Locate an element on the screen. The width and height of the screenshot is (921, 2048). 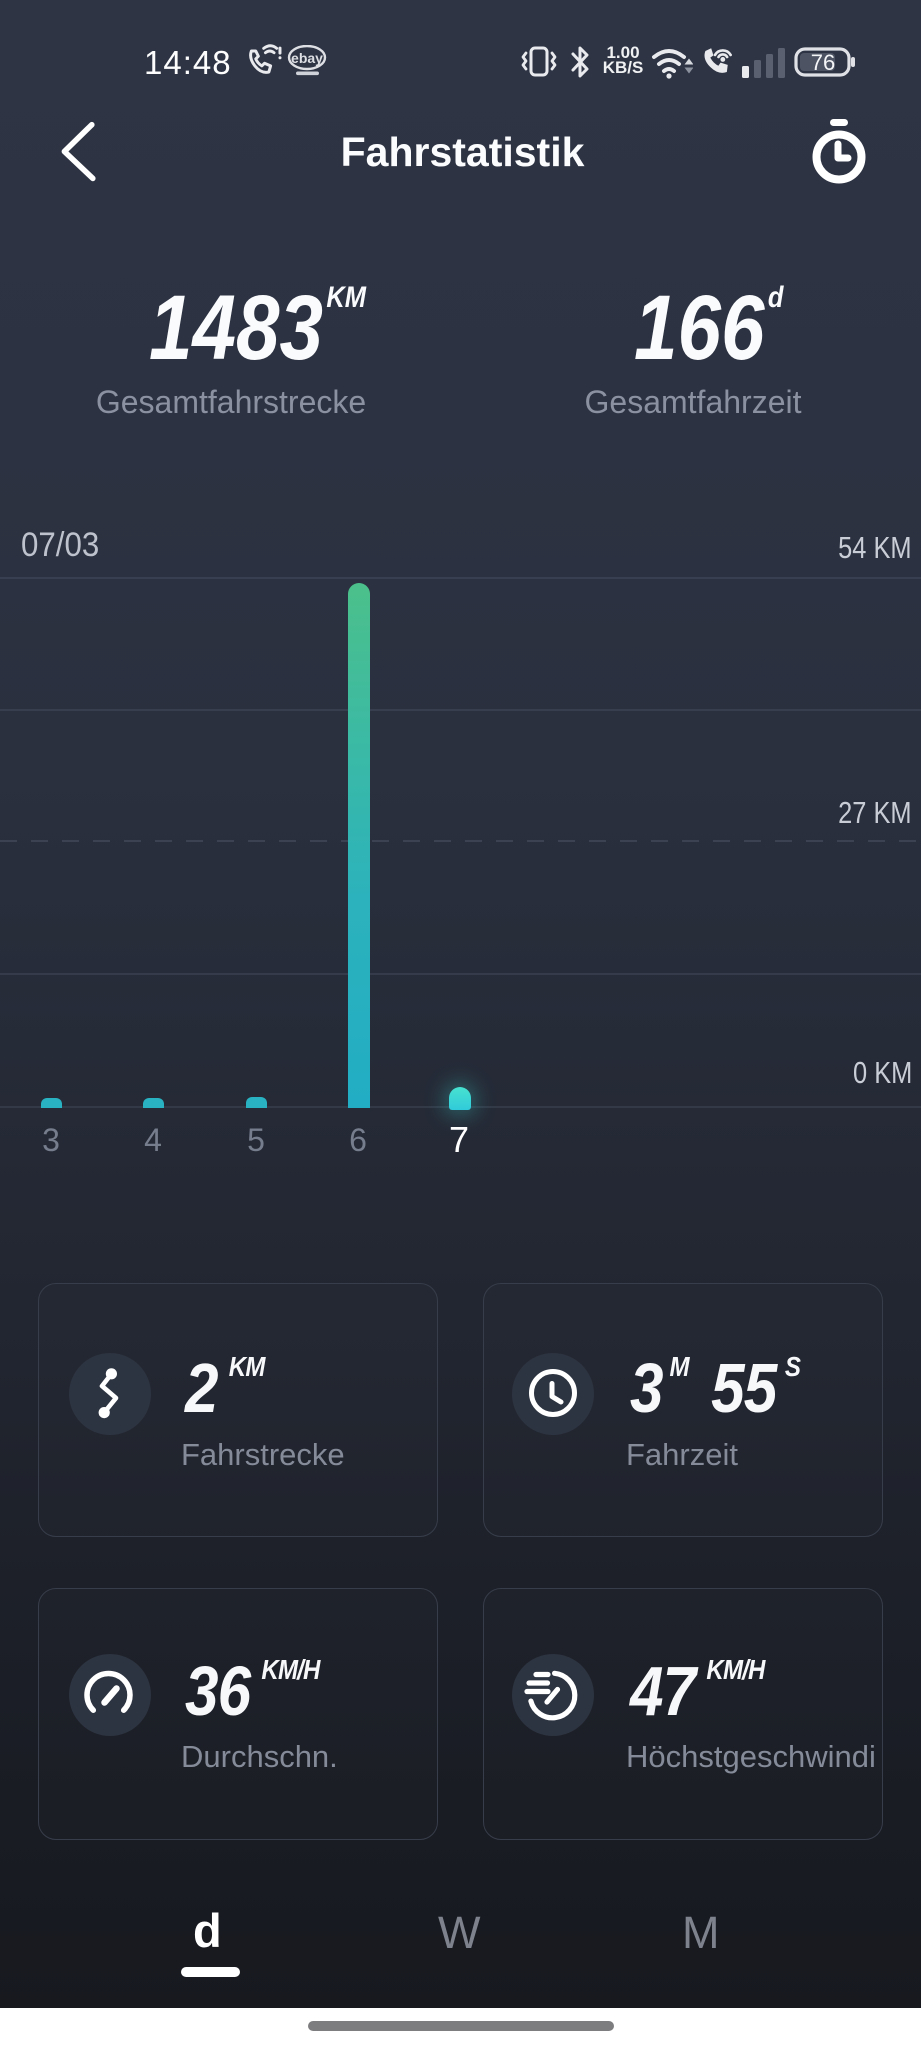
svg-text: 76 is located at coordinates (823, 62).